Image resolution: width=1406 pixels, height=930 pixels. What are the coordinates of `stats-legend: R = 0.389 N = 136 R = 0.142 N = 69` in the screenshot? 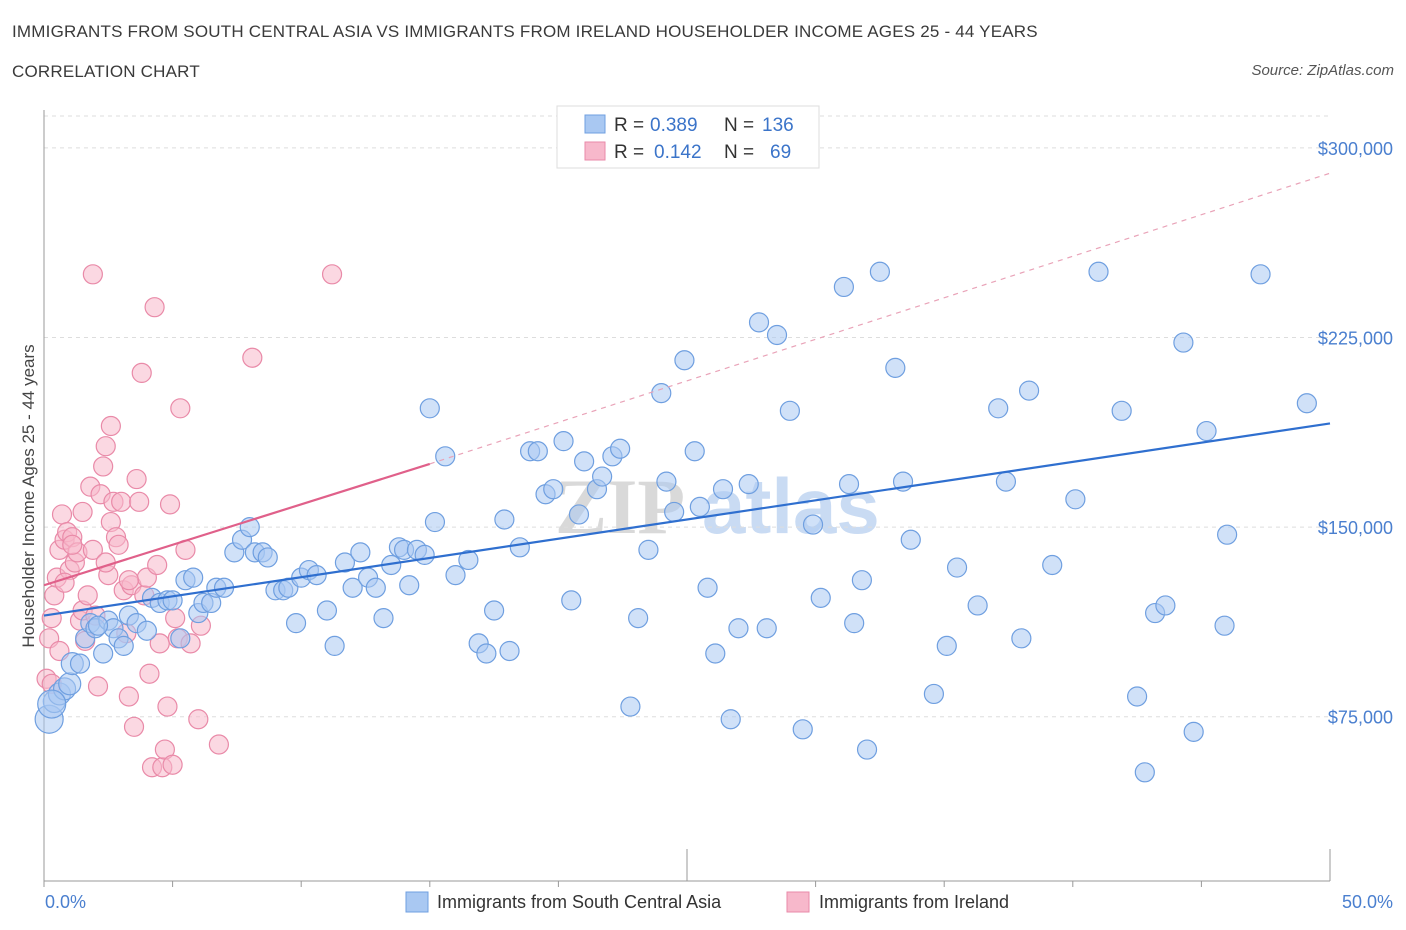 It's located at (688, 137).